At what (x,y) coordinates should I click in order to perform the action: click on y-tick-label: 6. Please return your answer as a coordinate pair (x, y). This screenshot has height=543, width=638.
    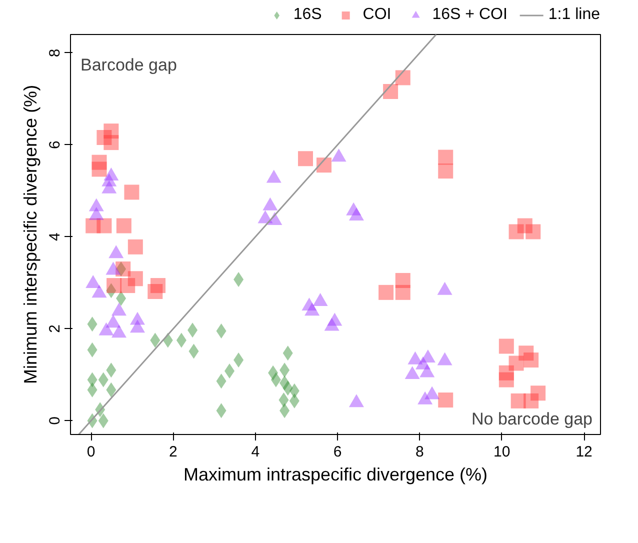
    Looking at the image, I should click on (55, 145).